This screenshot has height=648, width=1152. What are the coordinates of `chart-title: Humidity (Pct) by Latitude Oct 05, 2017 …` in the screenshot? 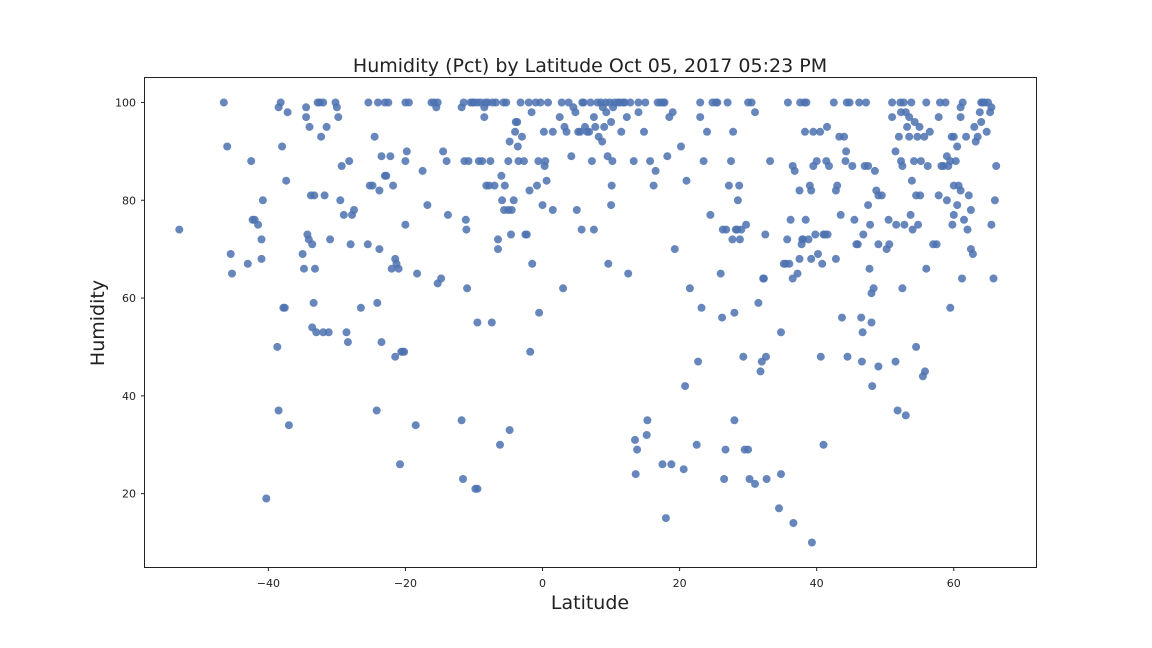 It's located at (590, 66).